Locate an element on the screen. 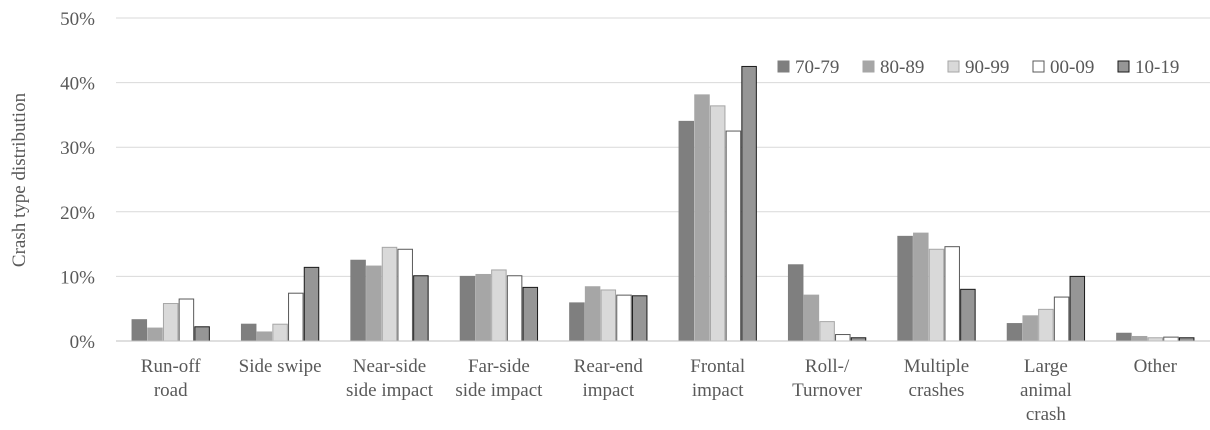  legend-label: 10-19 is located at coordinates (1157, 67).